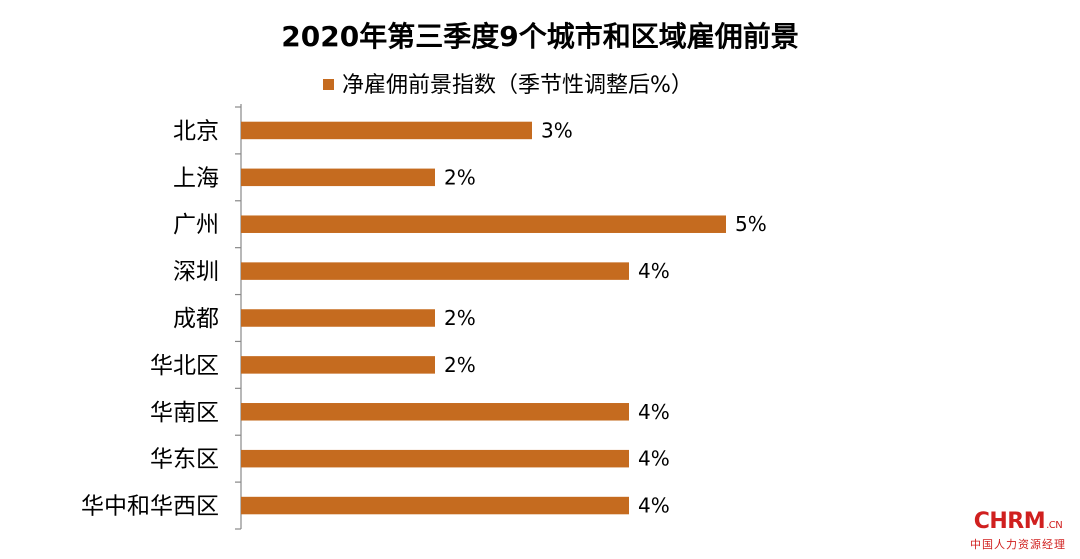  I want to click on y-axis-ticks, so click(238, 318).